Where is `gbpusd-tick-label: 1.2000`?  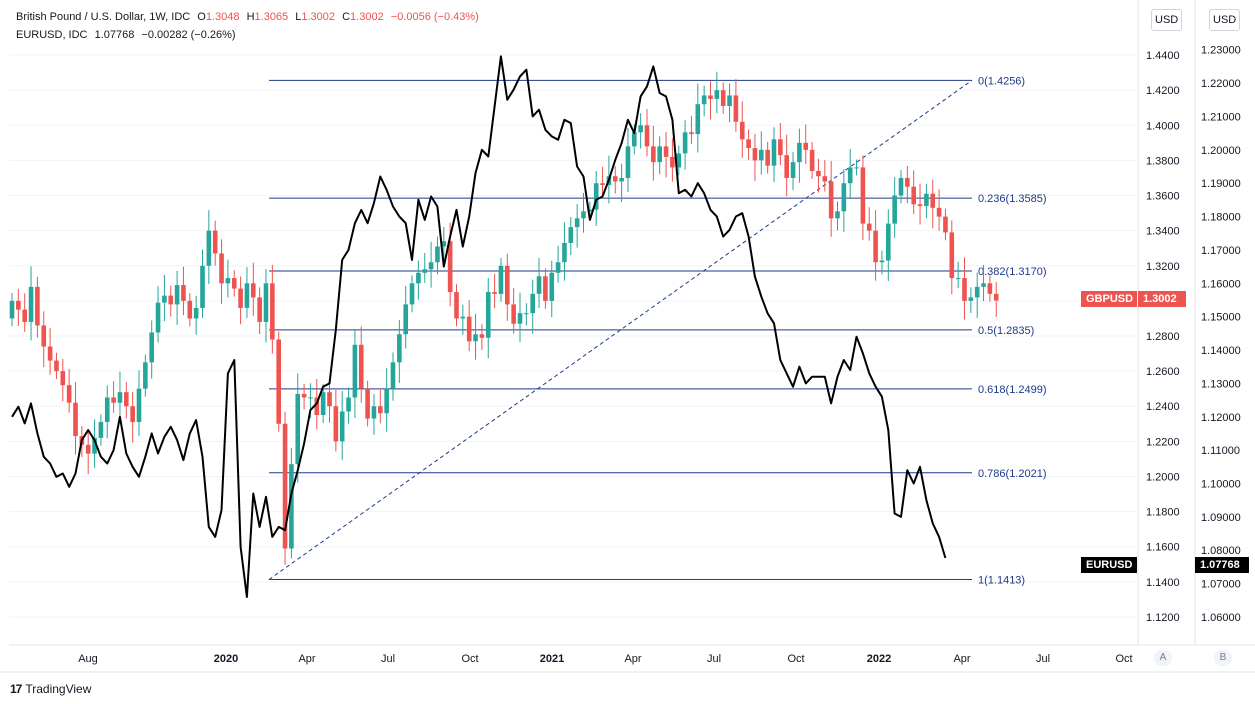 gbpusd-tick-label: 1.2000 is located at coordinates (1163, 477).